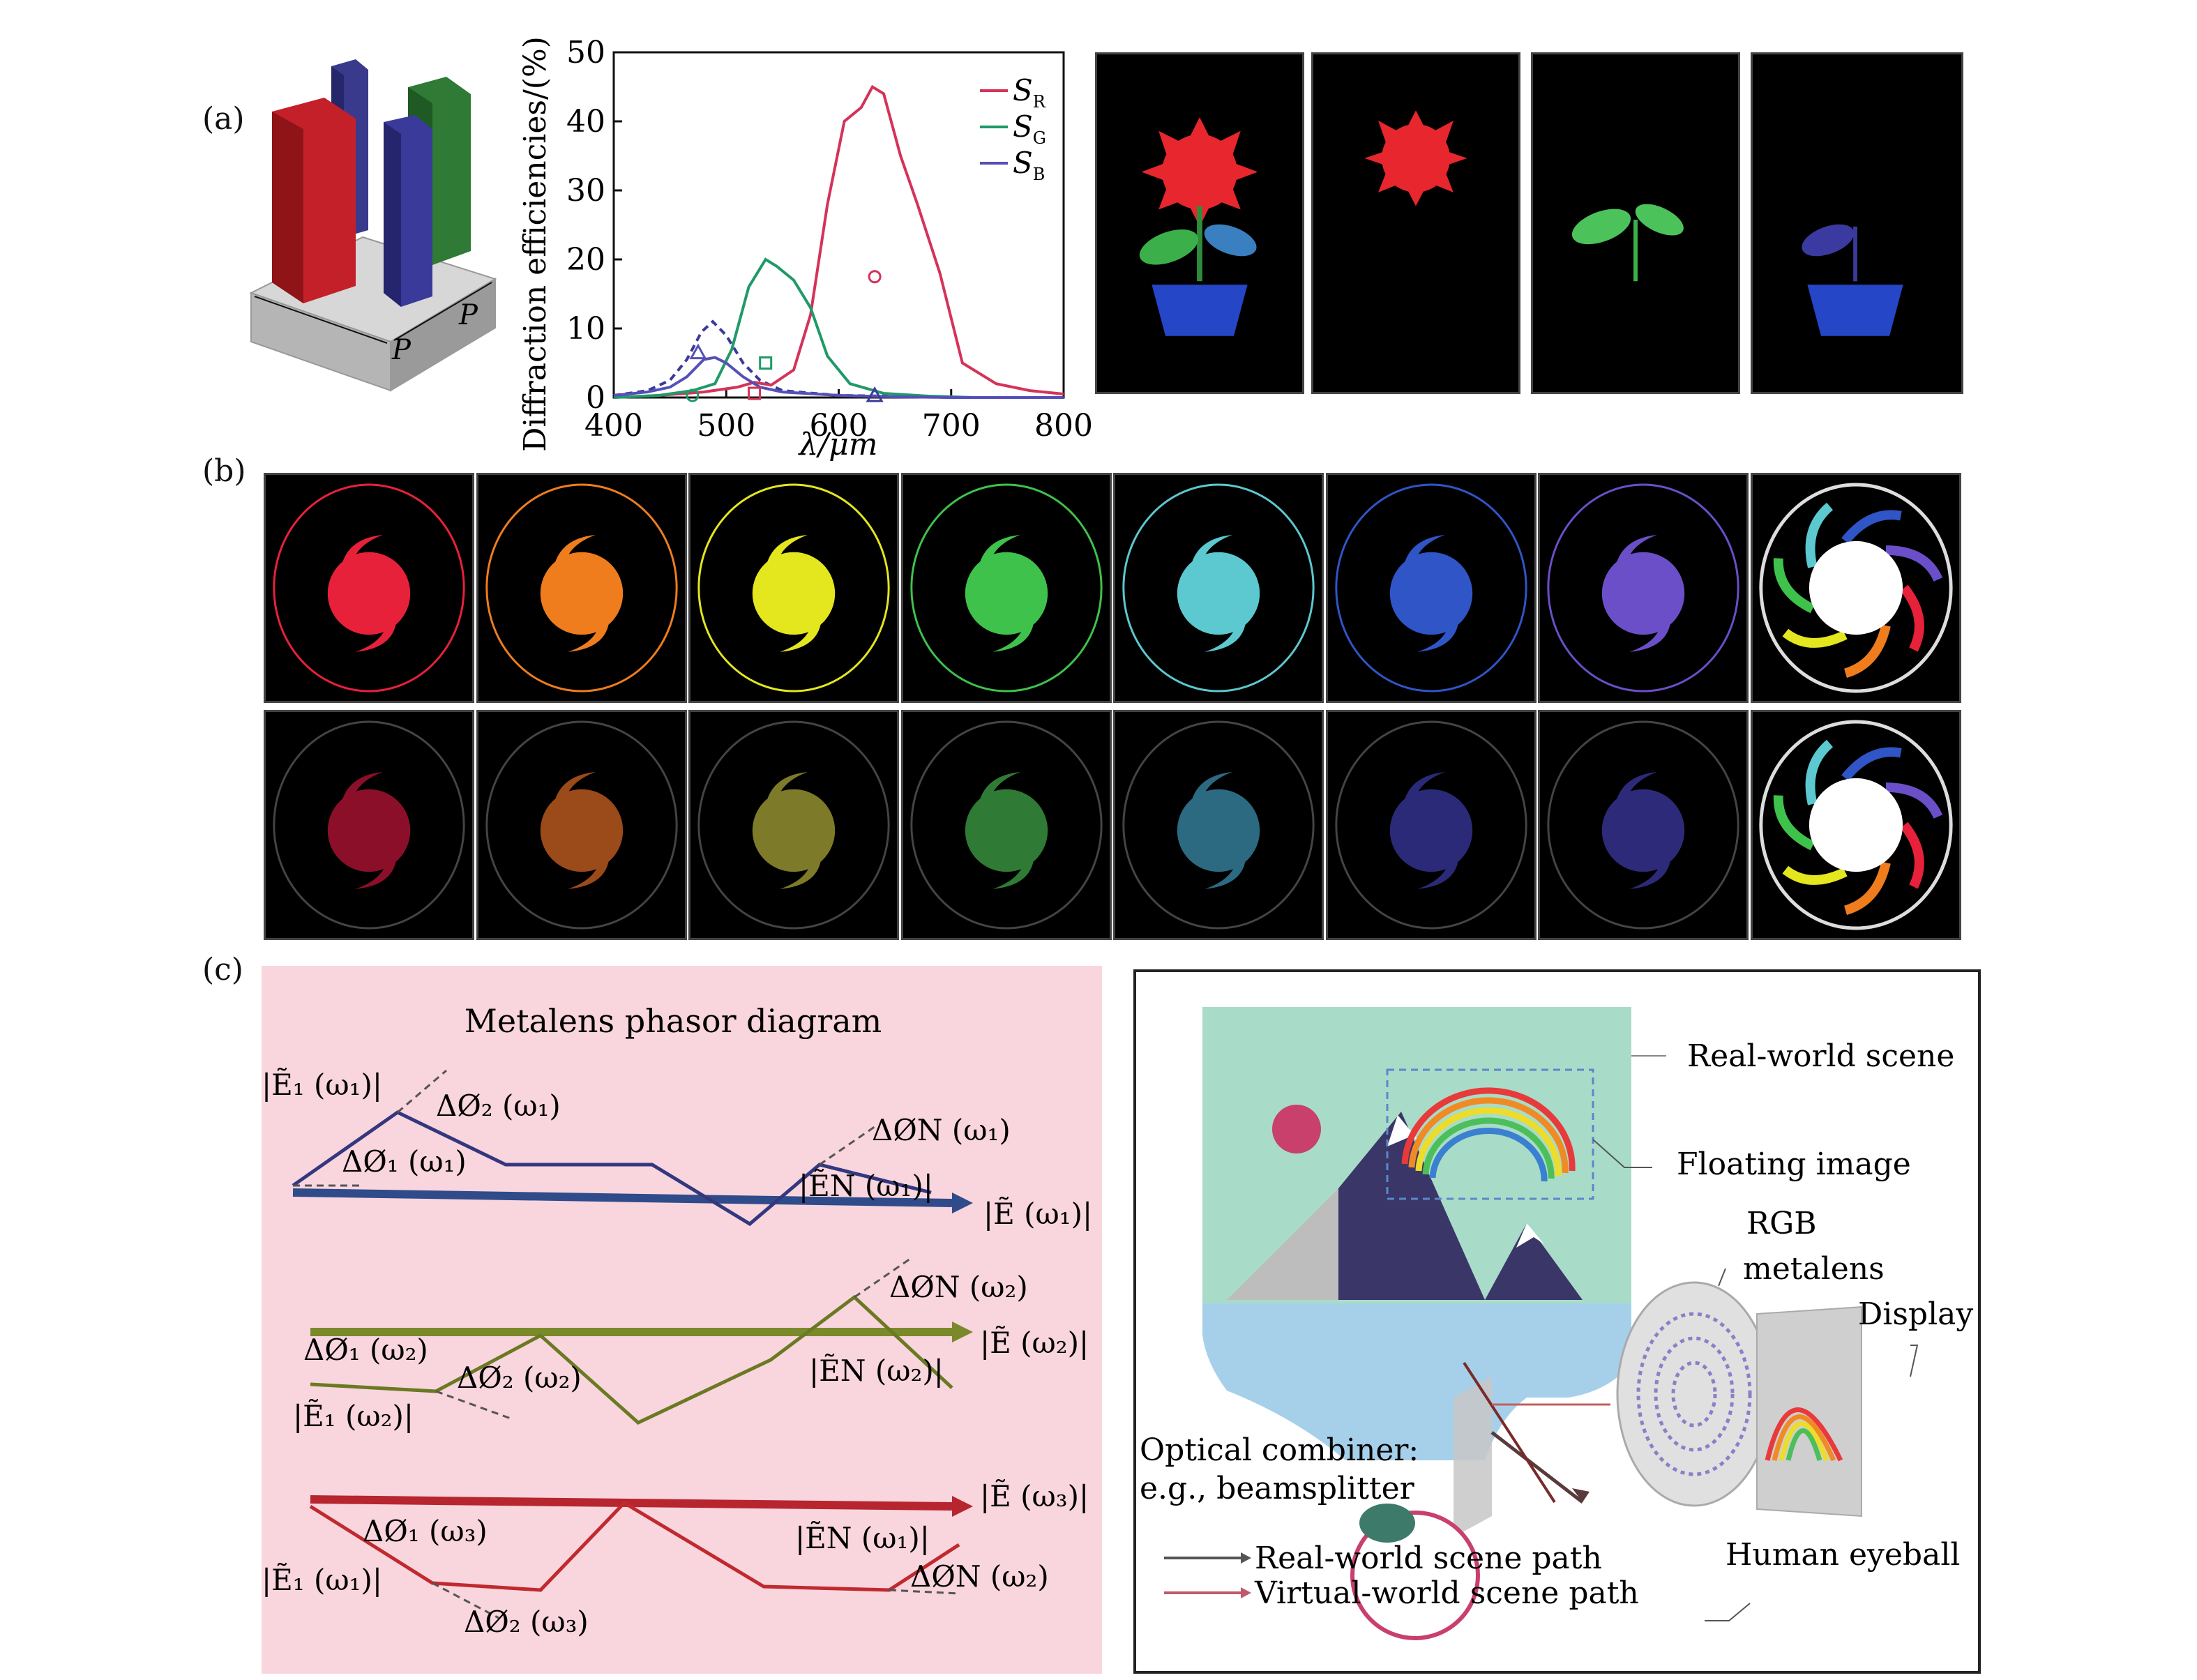 This screenshot has width=2197, height=1680. Describe the element at coordinates (1029, 128) in the screenshot. I see `legend-label-G: SG` at that location.